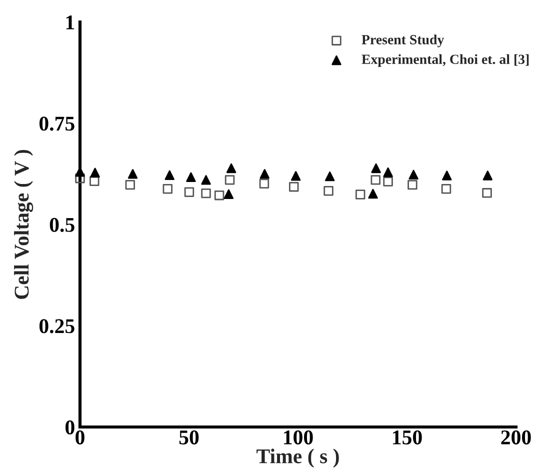 The image size is (551, 475). Describe the element at coordinates (70, 22) in the screenshot. I see `y-tick-label: 1` at that location.